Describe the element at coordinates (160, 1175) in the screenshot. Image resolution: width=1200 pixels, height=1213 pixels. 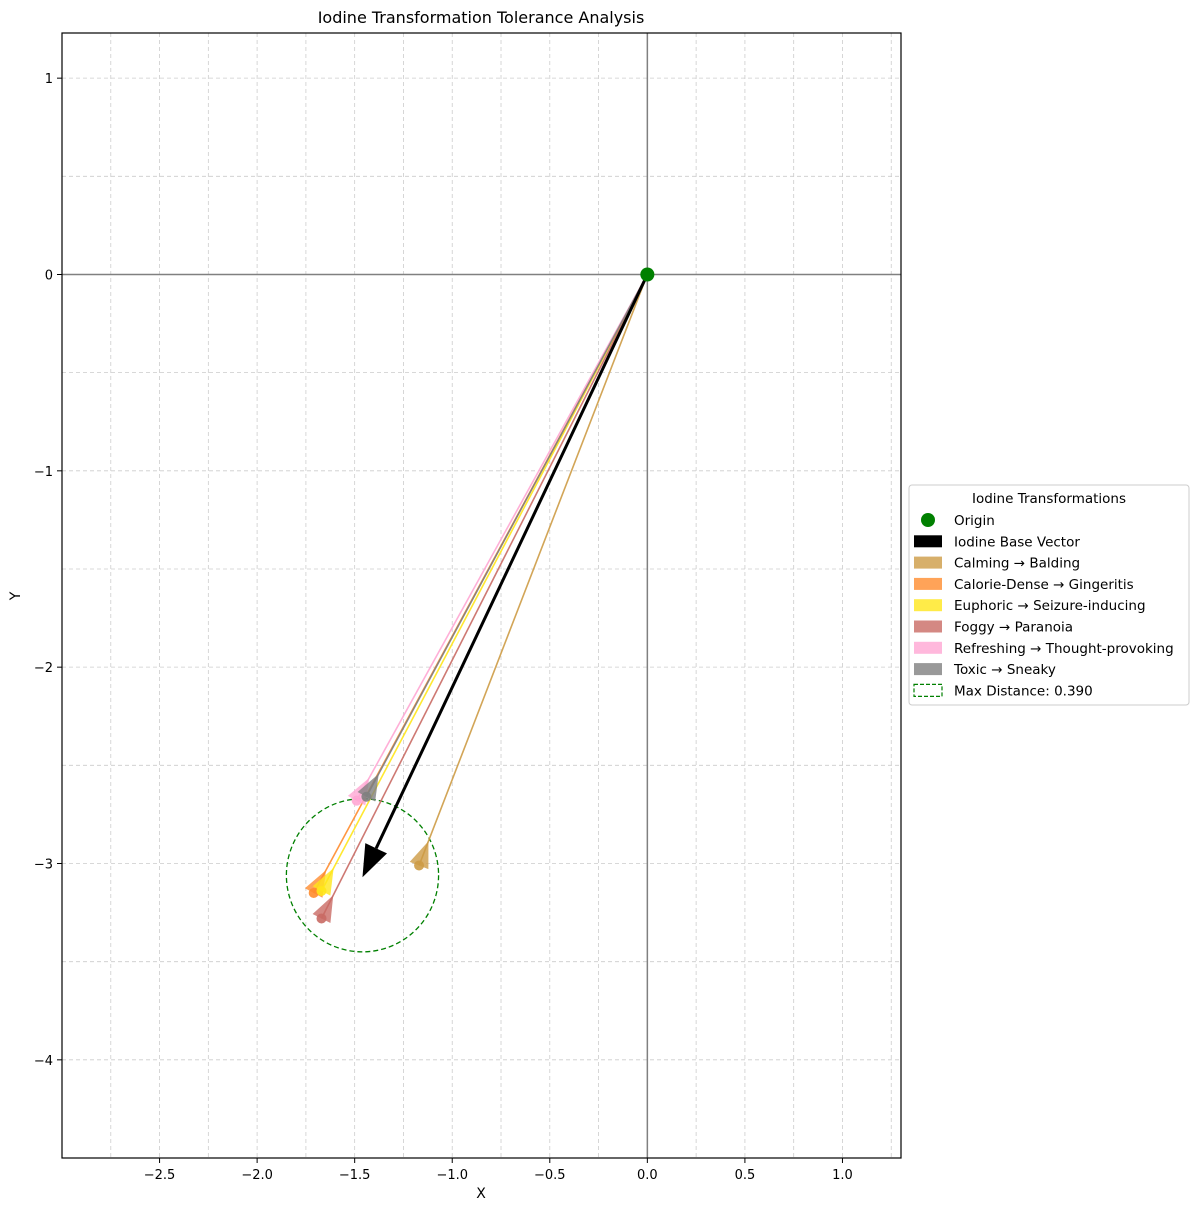
I see `x-tick-label: −2.5` at that location.